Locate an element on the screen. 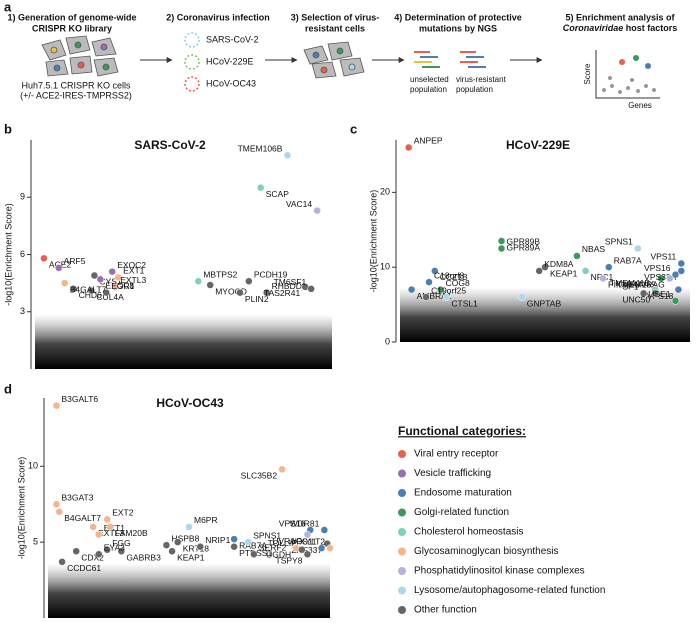  point-label: MYOCD is located at coordinates (231, 291).